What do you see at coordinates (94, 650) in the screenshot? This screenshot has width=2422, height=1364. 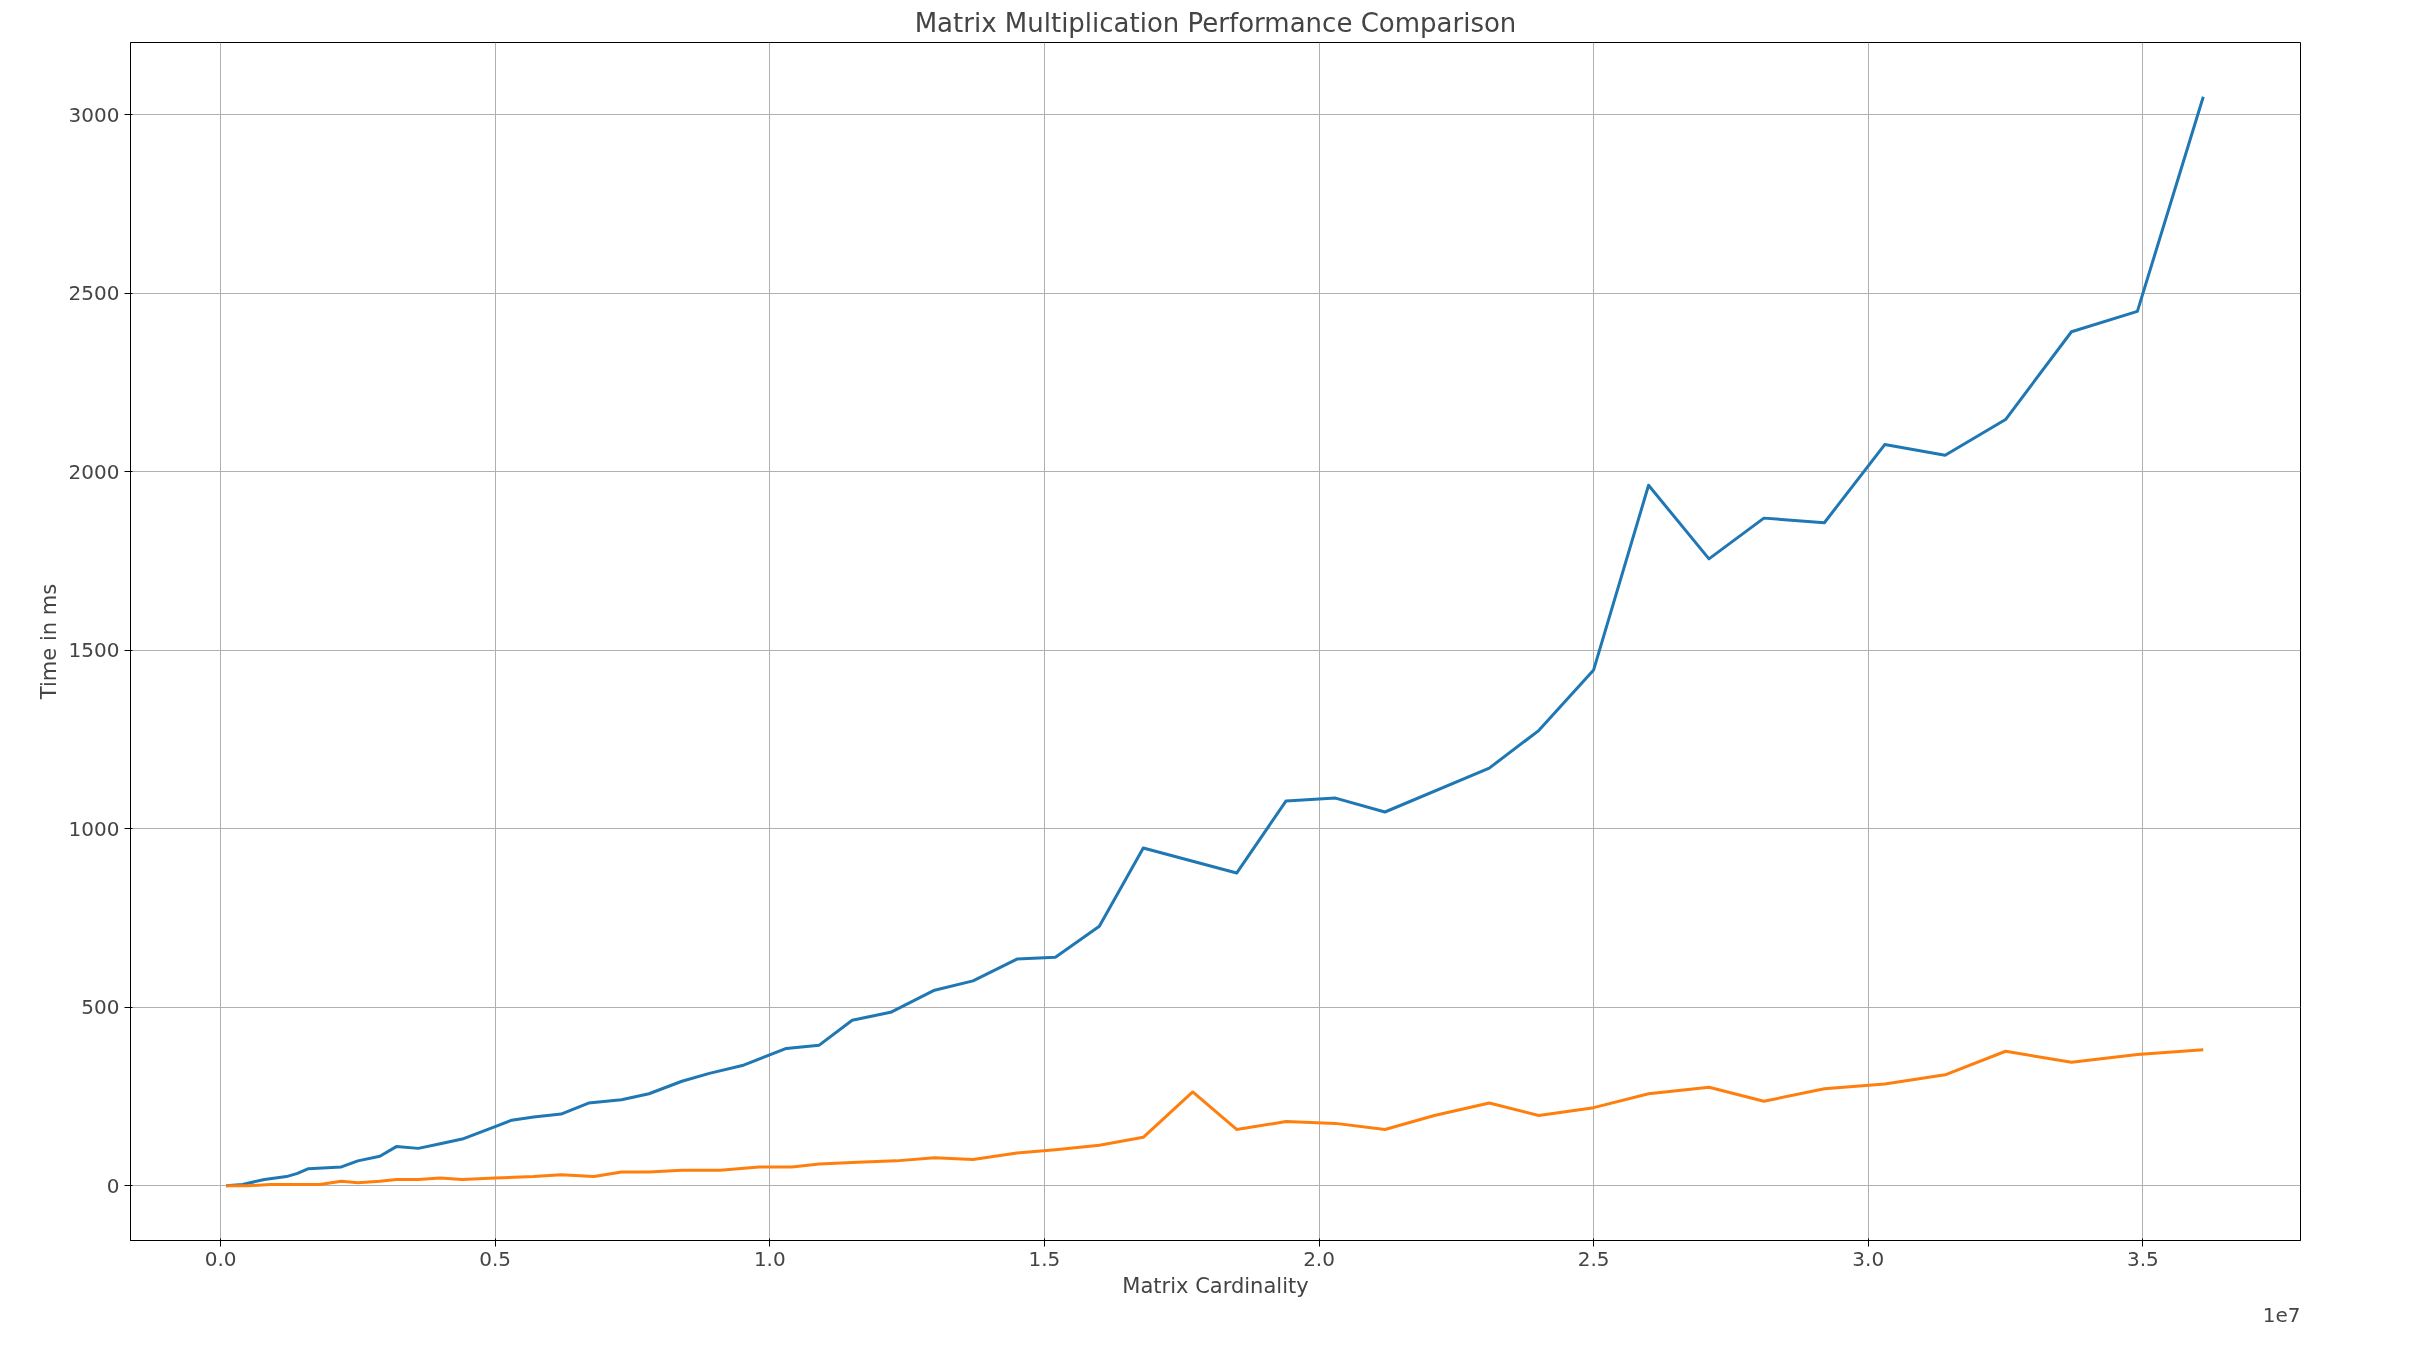 I see `y-tick-label: 1500` at bounding box center [94, 650].